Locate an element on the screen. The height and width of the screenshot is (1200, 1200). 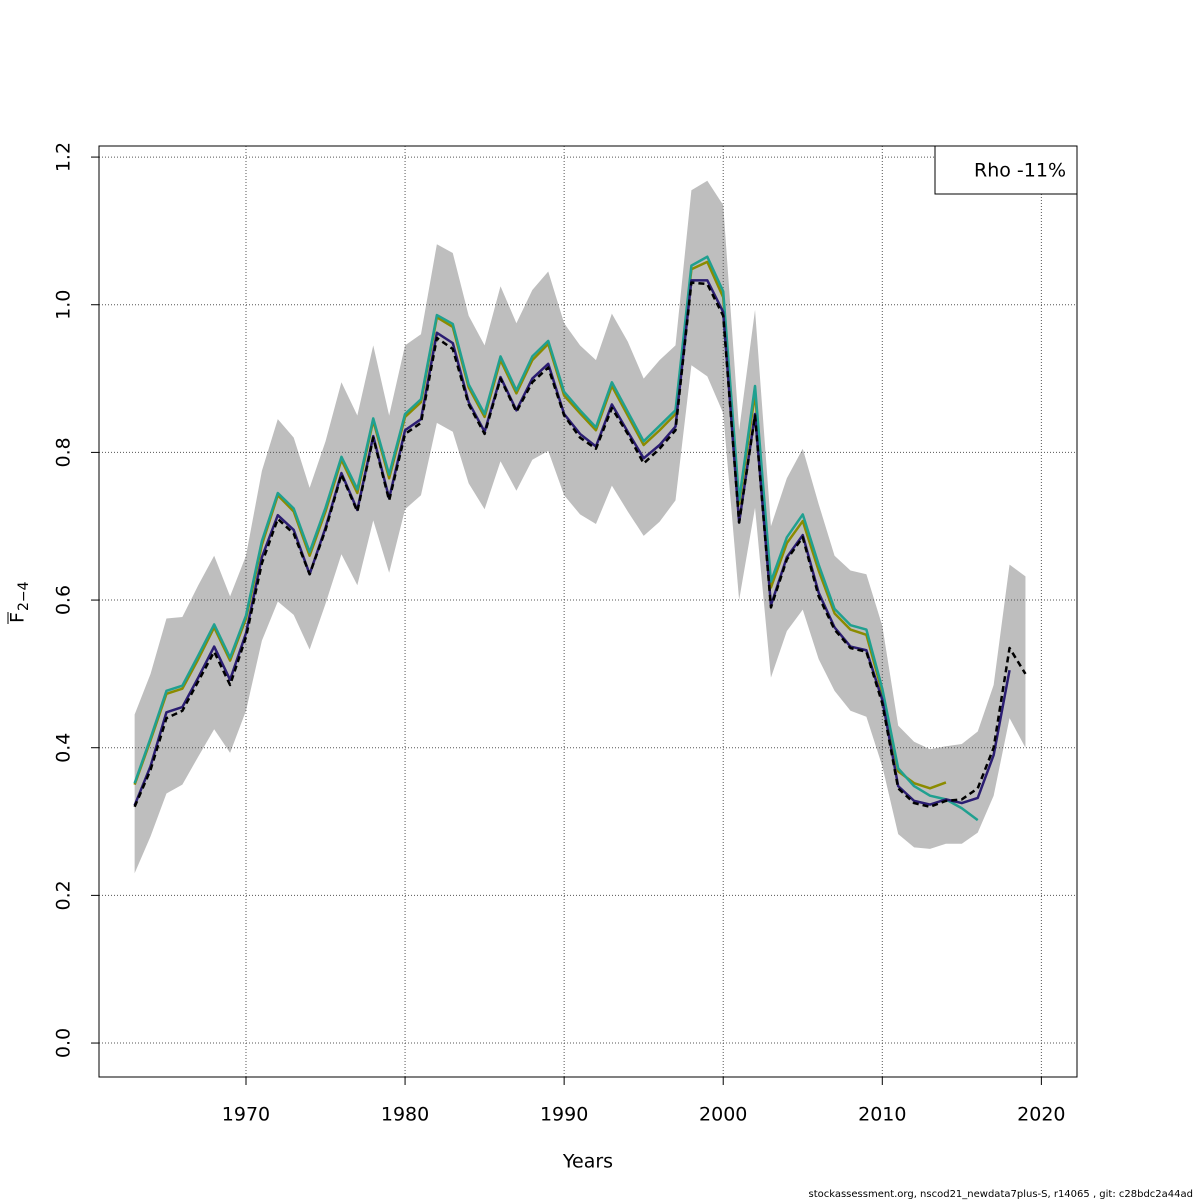
x-tick-label: 2010 is located at coordinates (882, 1115).